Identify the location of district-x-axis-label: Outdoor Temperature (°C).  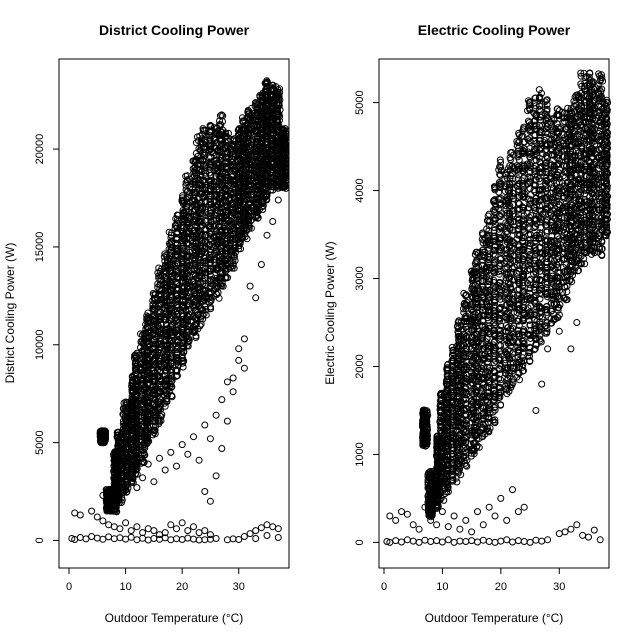
(174, 618).